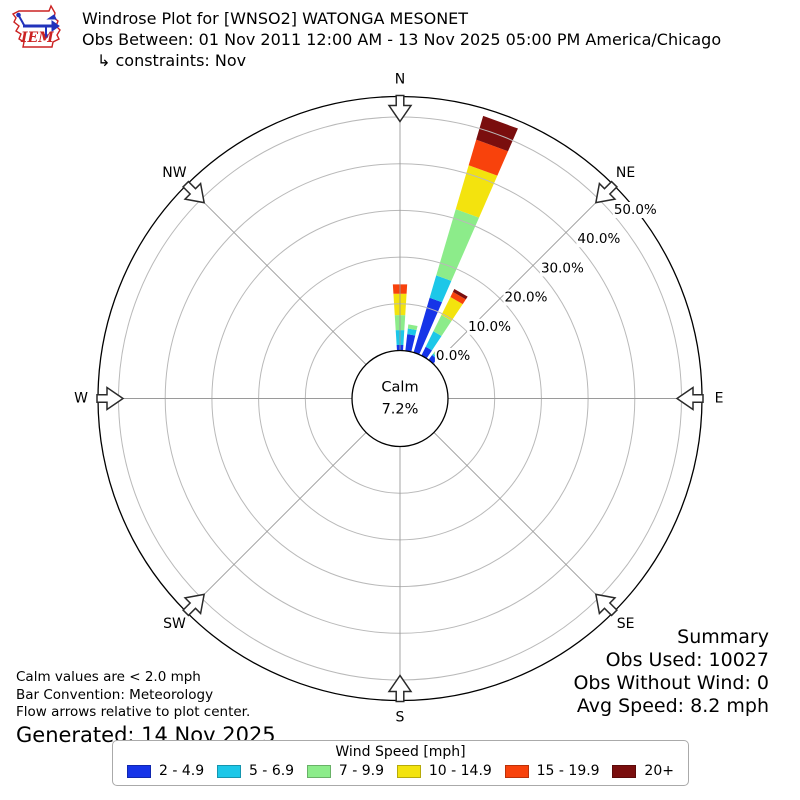 This screenshot has height=800, width=800. I want to click on summary-avg-speed: Avg Speed: 8.2 mph, so click(672, 706).